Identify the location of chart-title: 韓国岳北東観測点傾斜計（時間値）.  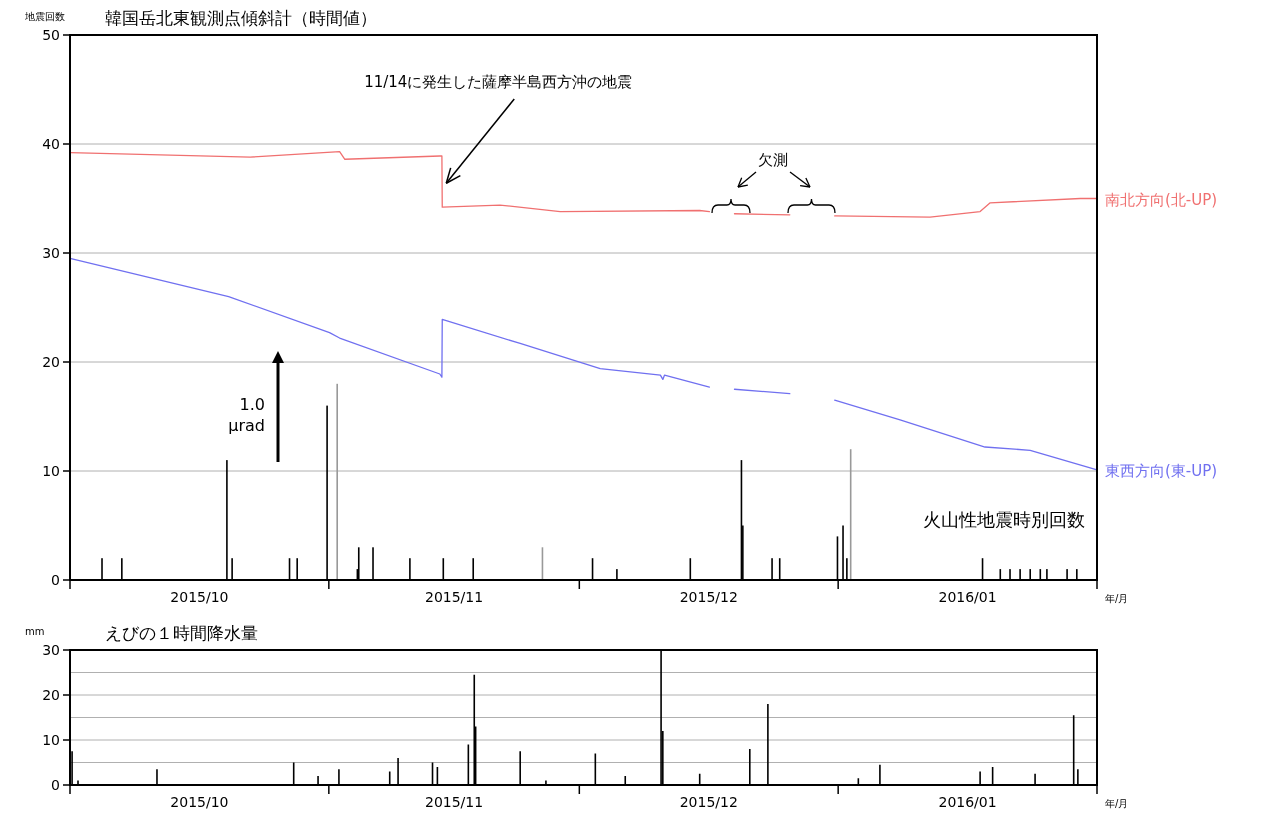
(241, 18).